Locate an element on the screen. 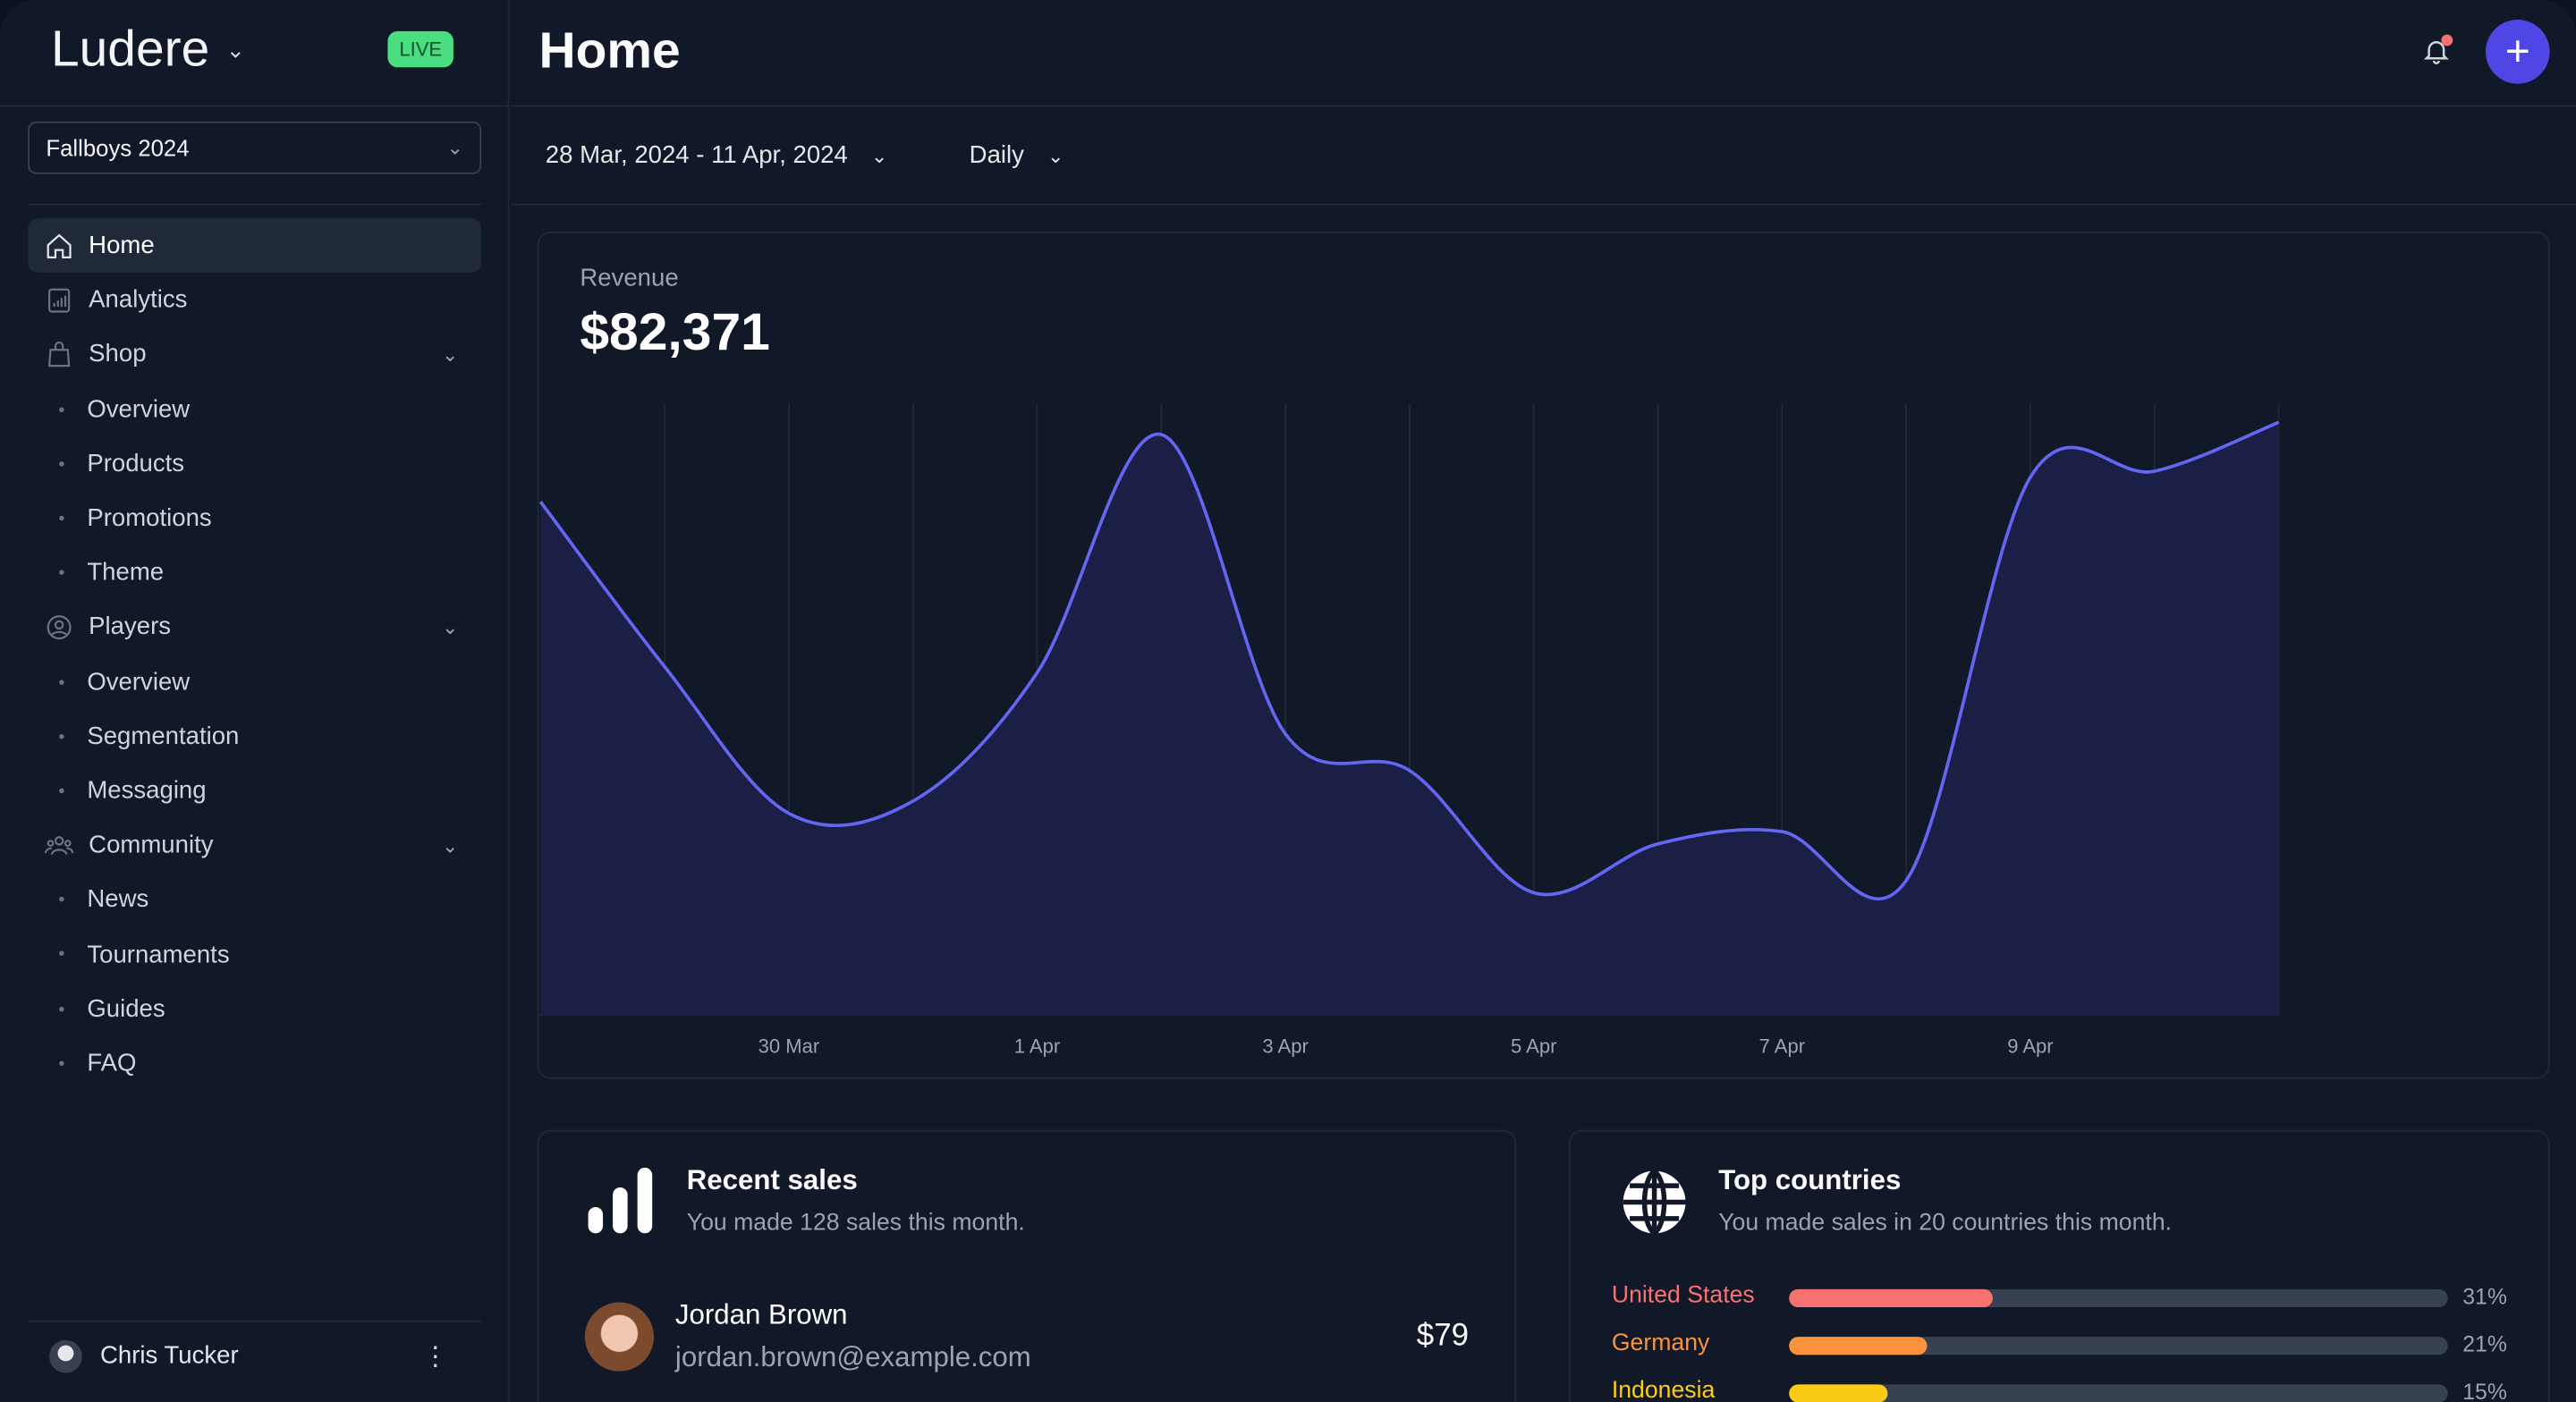  sidebar-item-label: Community is located at coordinates (151, 845).